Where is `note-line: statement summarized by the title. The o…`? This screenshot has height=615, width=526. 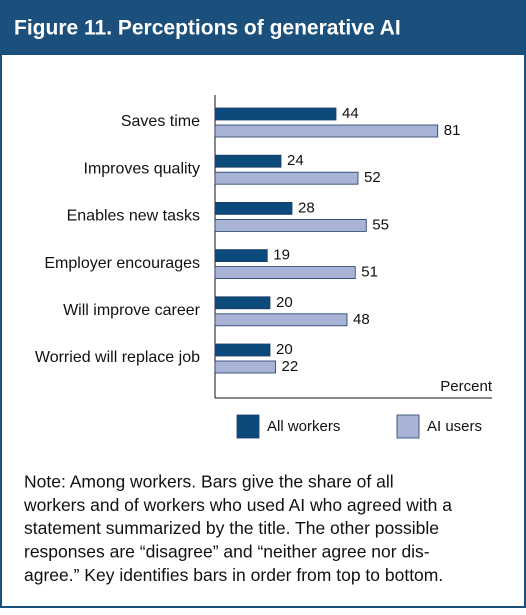 note-line: statement summarized by the title. The o… is located at coordinates (231, 528).